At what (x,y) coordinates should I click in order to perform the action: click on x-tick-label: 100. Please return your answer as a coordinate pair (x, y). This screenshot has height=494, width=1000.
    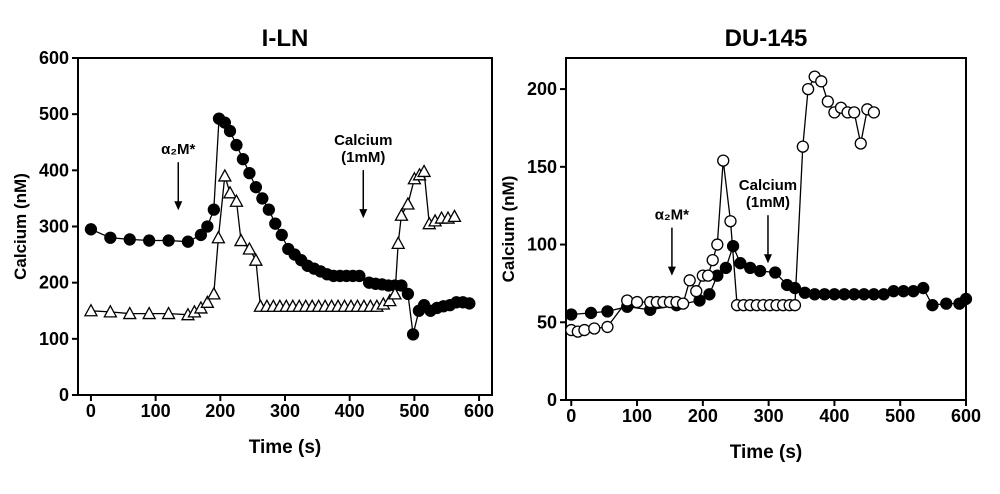
    Looking at the image, I should click on (637, 416).